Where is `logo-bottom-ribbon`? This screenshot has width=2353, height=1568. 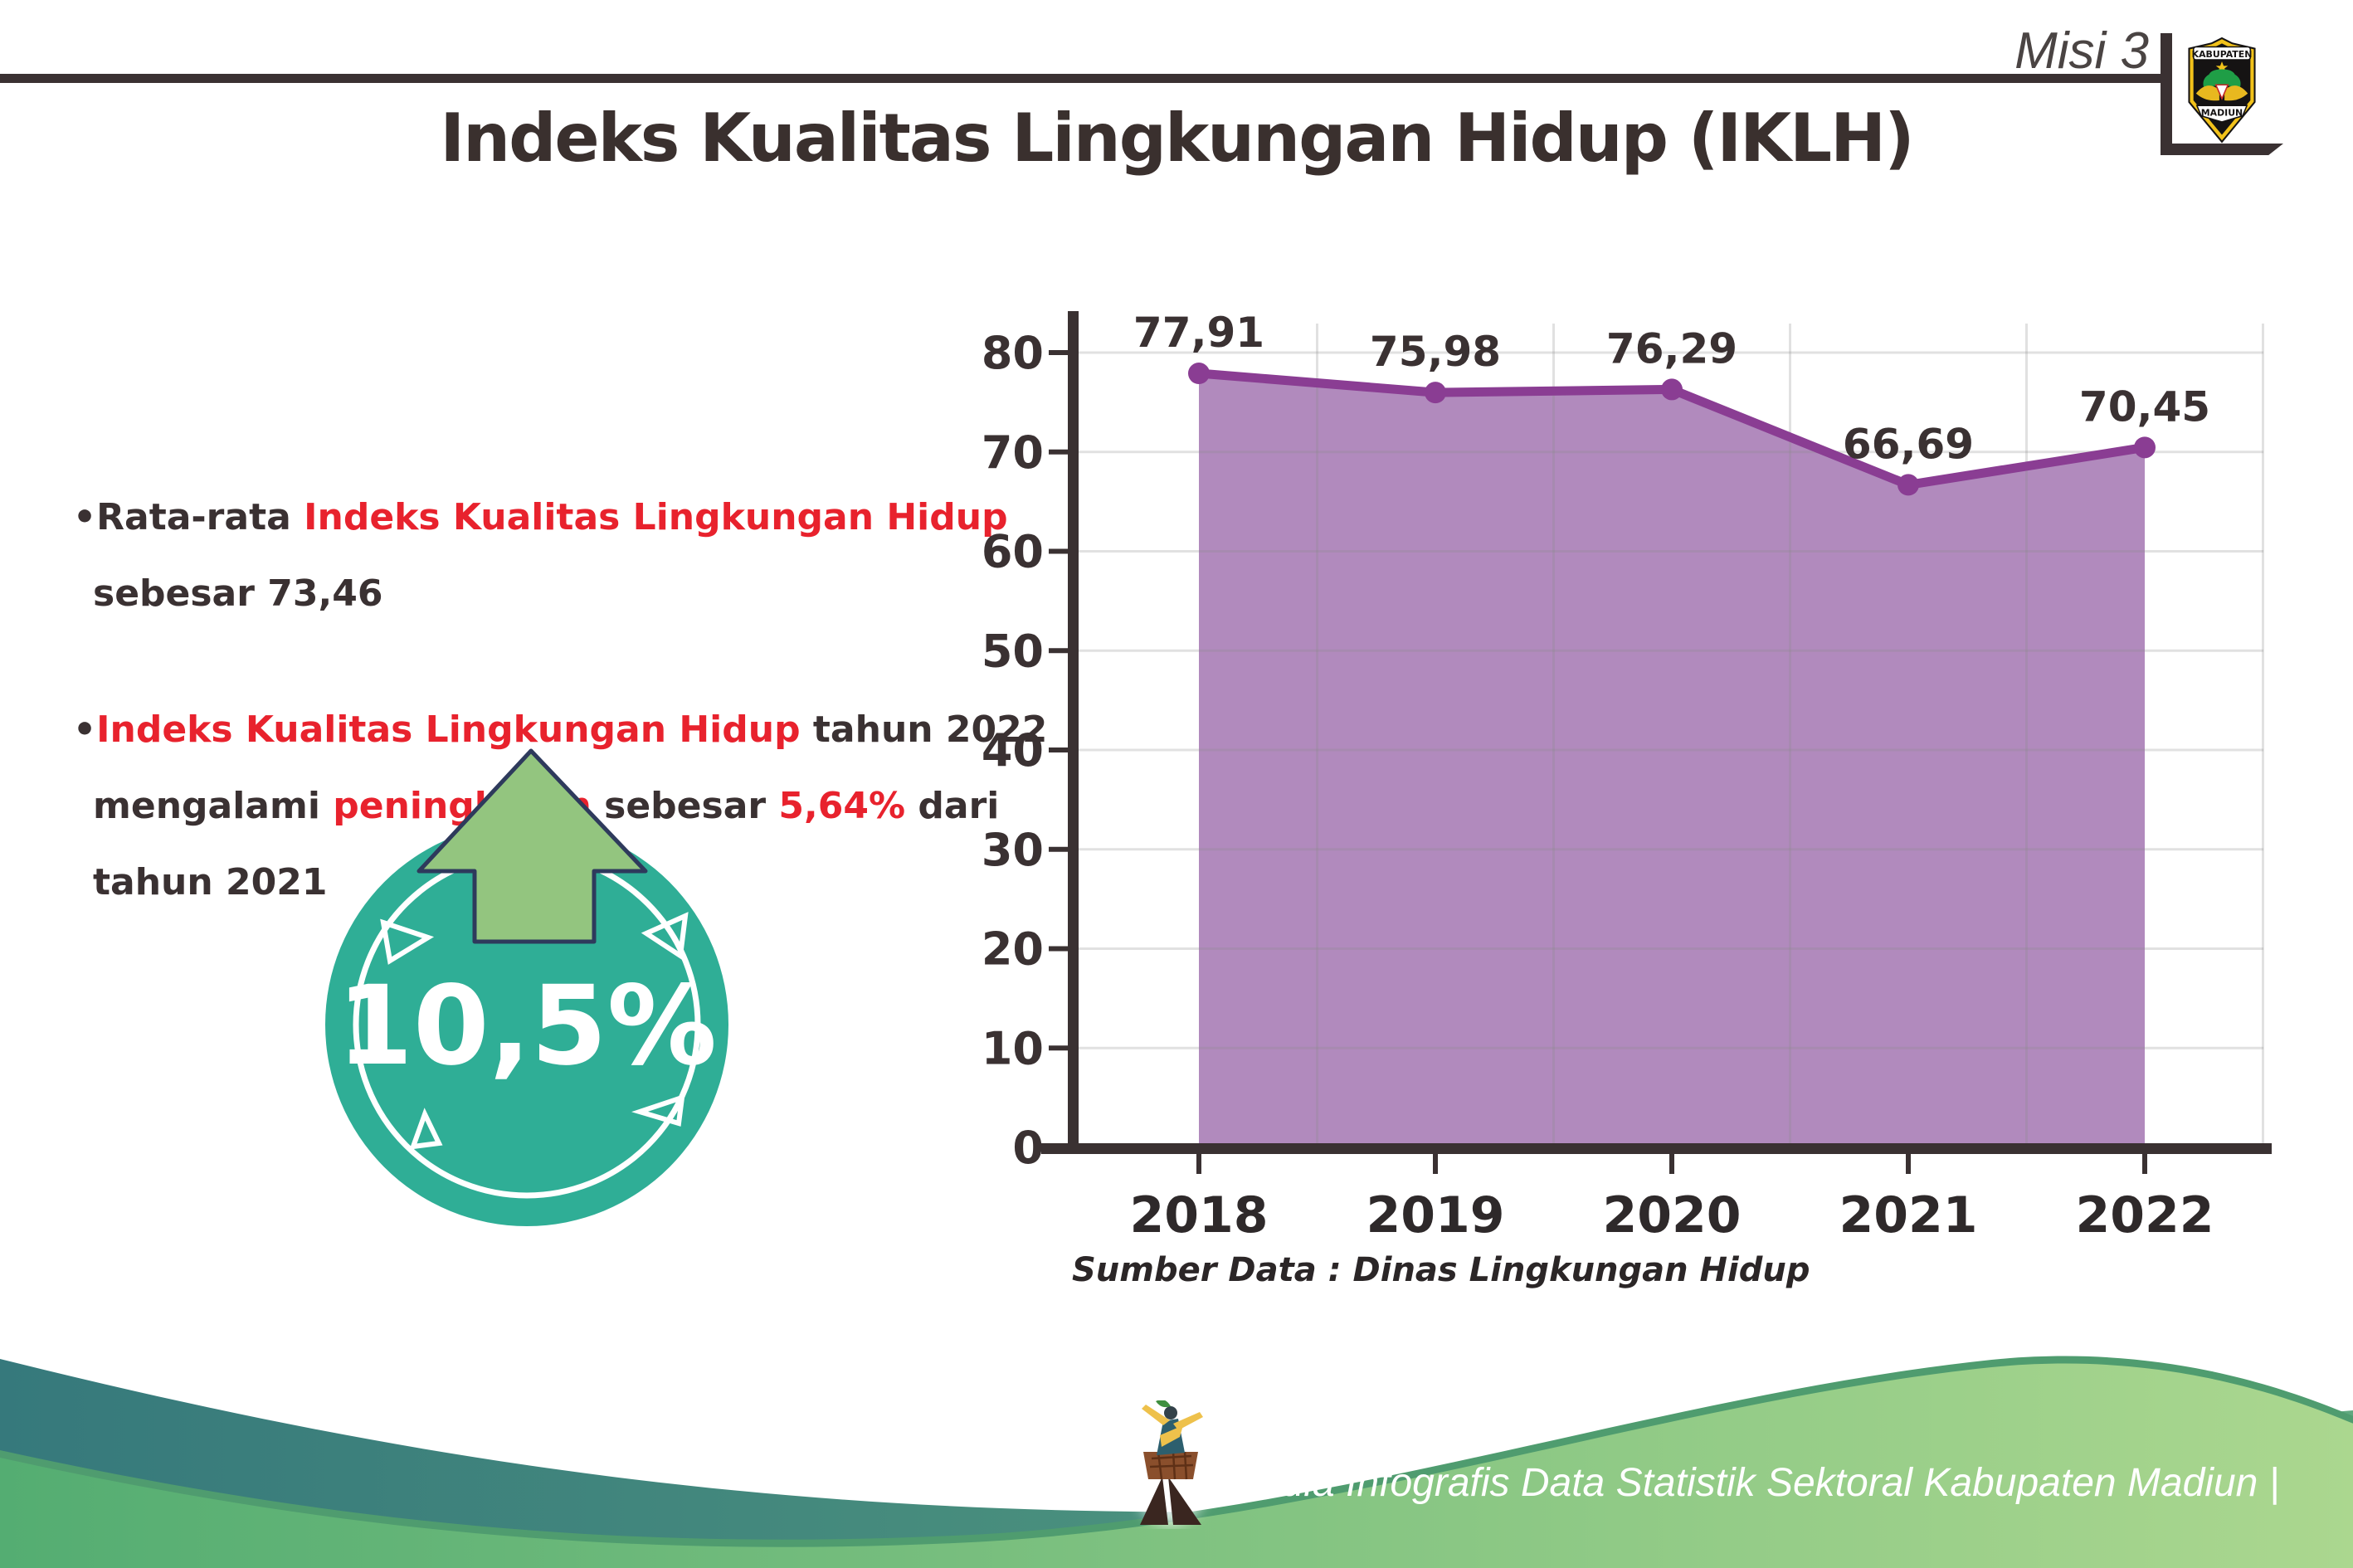 logo-bottom-ribbon is located at coordinates (2221, 114).